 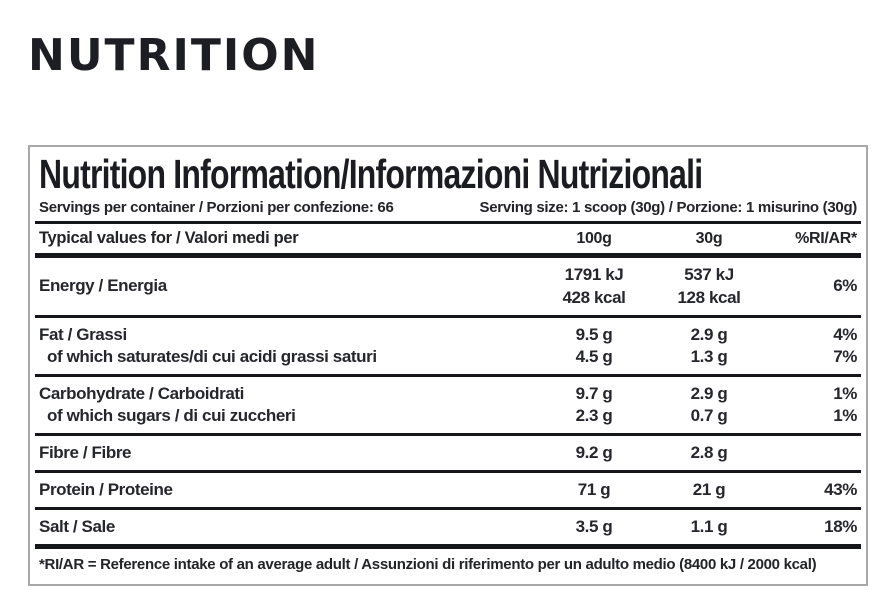 What do you see at coordinates (171, 415) in the screenshot?
I see `row-label: of which sugars / di cui zuccheri` at bounding box center [171, 415].